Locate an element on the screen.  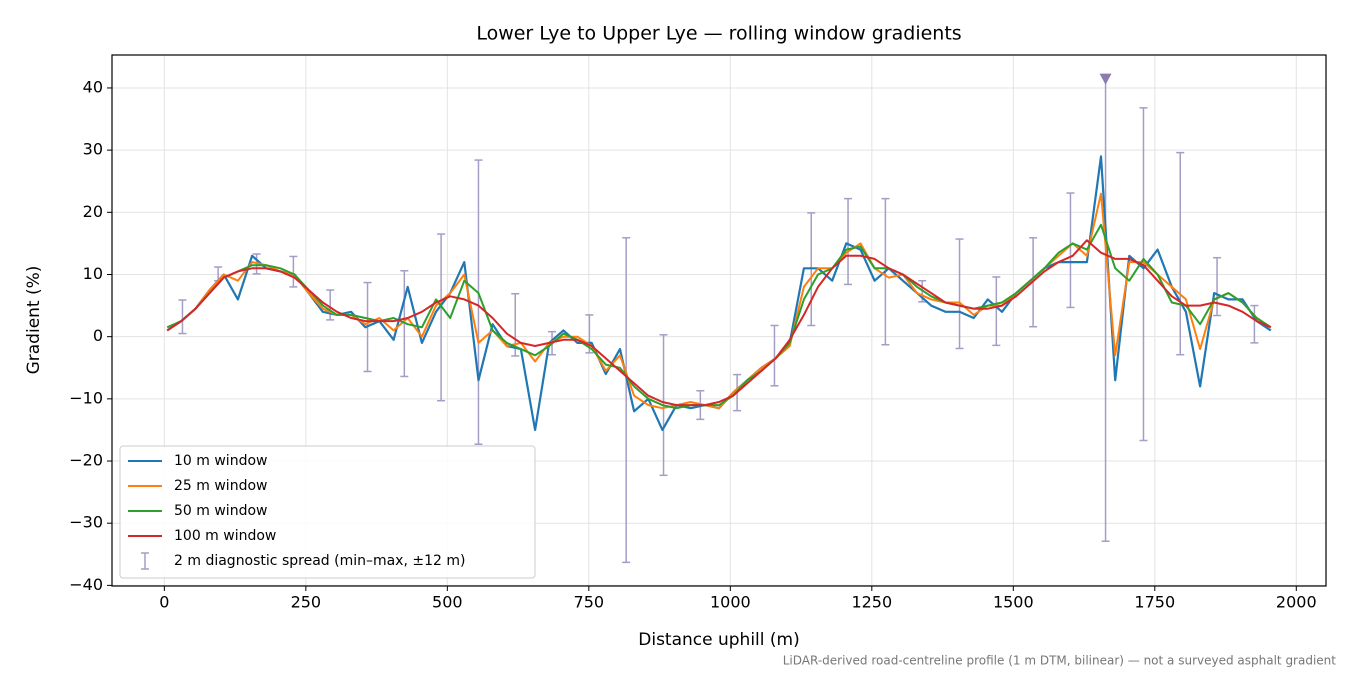
y-tick-label: −40 is located at coordinates (86, 584).